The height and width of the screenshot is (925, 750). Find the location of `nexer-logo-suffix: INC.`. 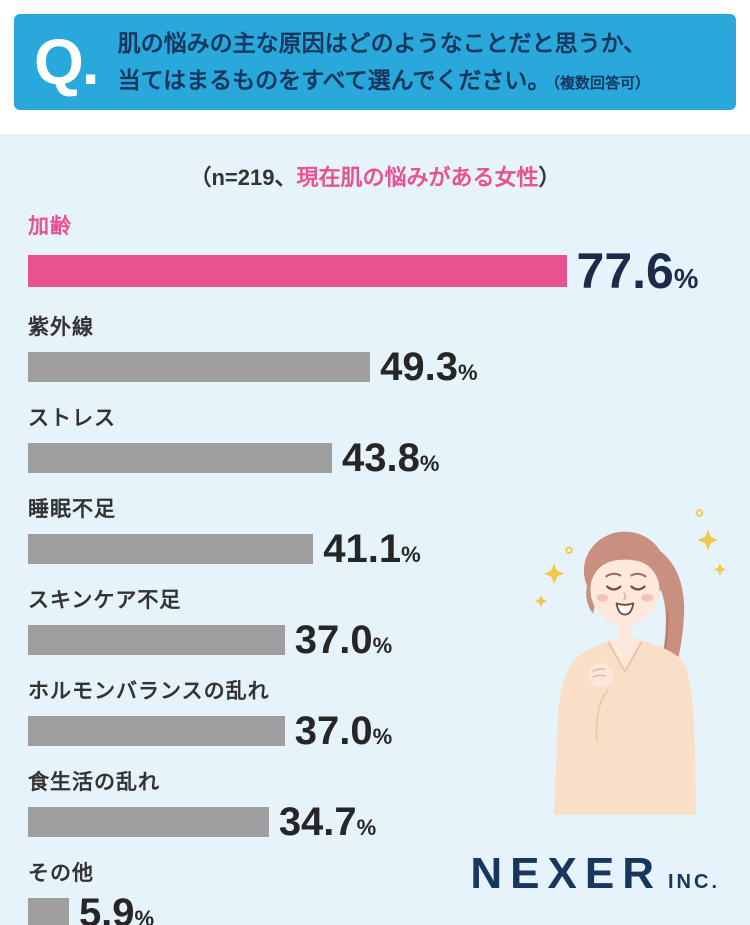

nexer-logo-suffix: INC. is located at coordinates (694, 882).